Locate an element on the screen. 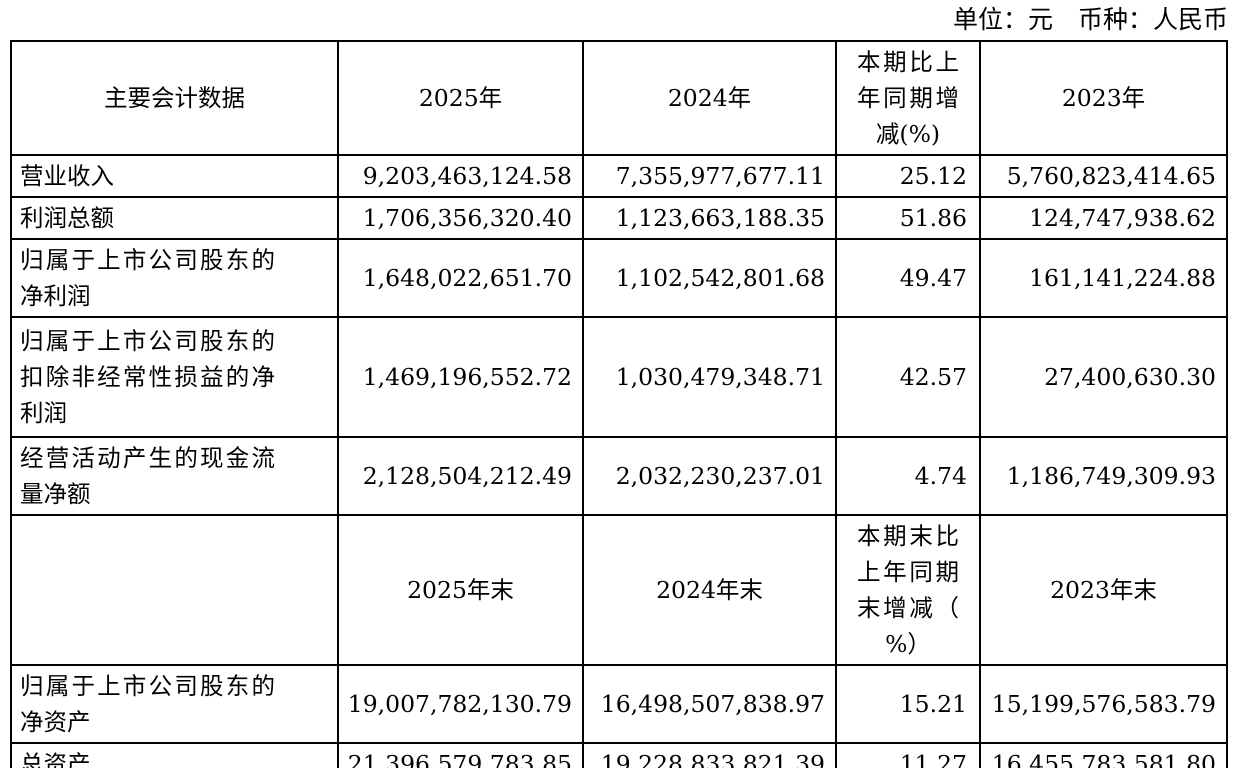  metric-label-cell: 归属于上市公司股东的净利润 is located at coordinates (174, 278).